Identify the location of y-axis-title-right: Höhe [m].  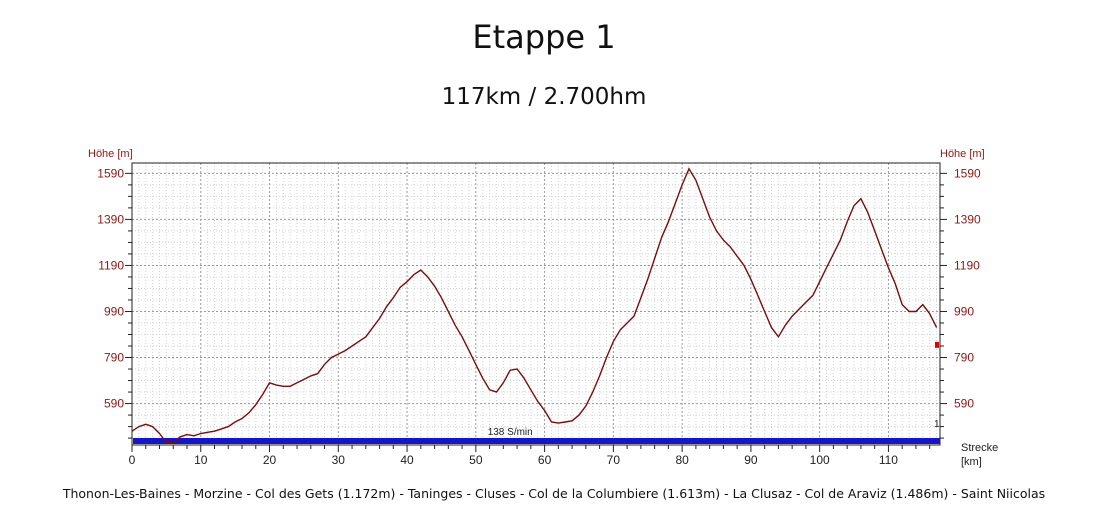
(962, 154).